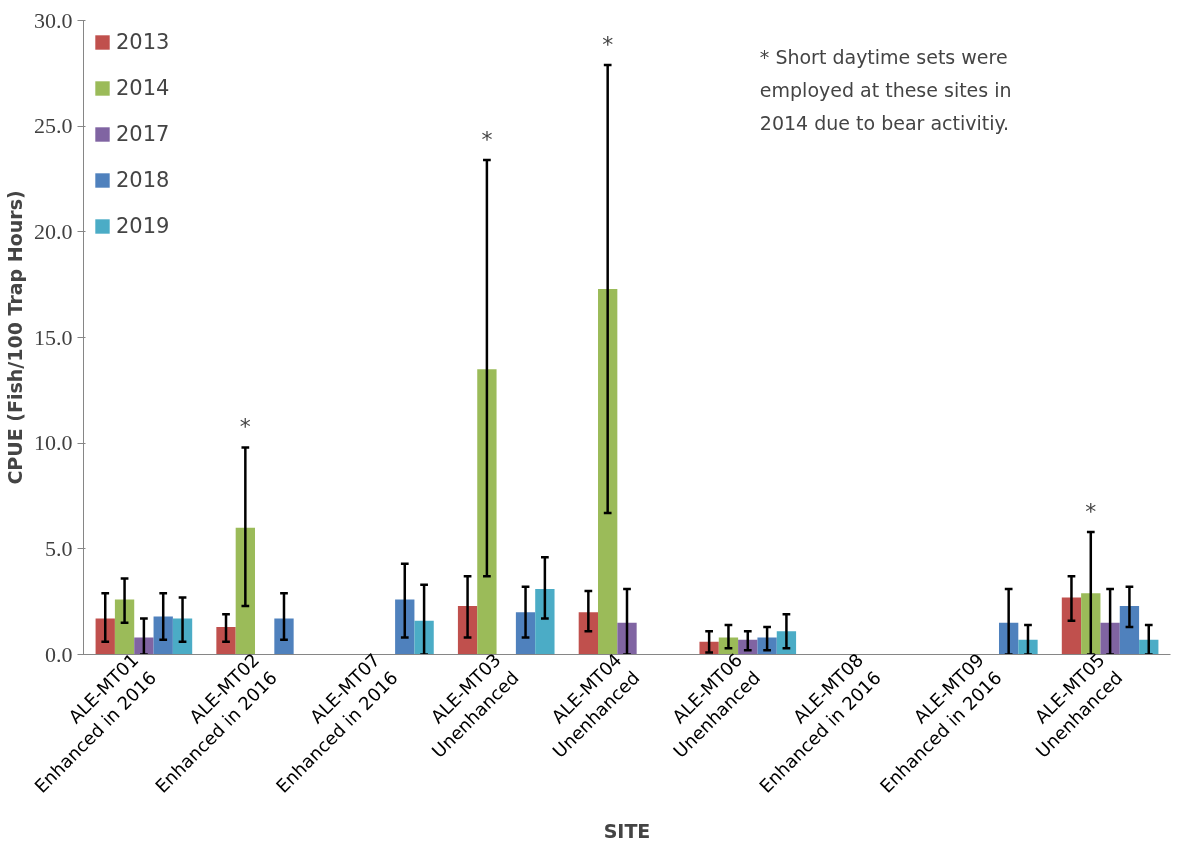  I want to click on y-tick-label: 30.0, so click(53, 20).